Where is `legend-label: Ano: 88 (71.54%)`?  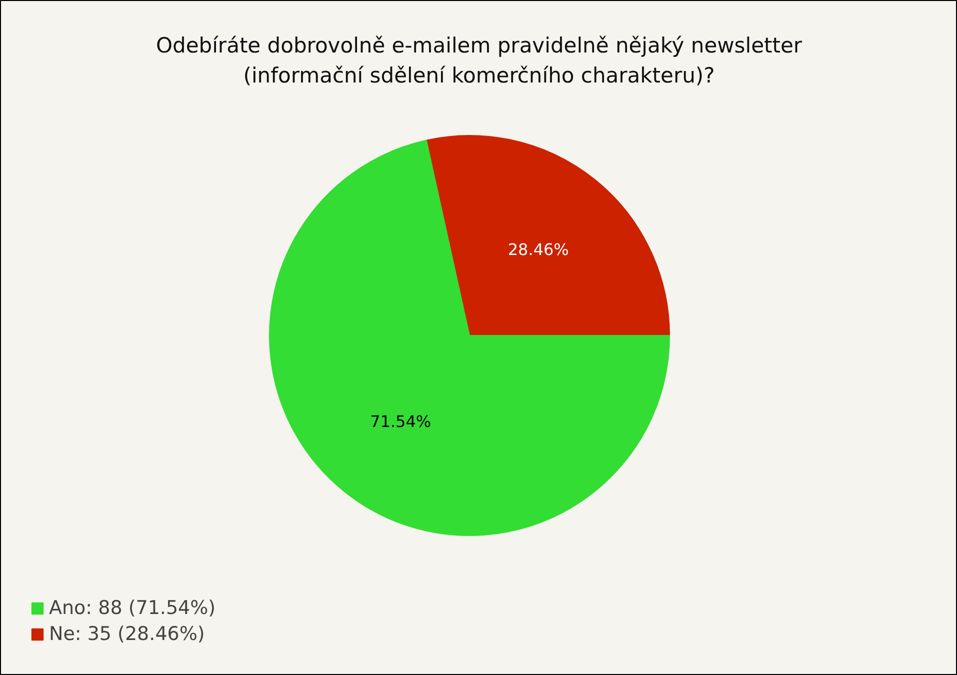
legend-label: Ano: 88 (71.54%) is located at coordinates (132, 608).